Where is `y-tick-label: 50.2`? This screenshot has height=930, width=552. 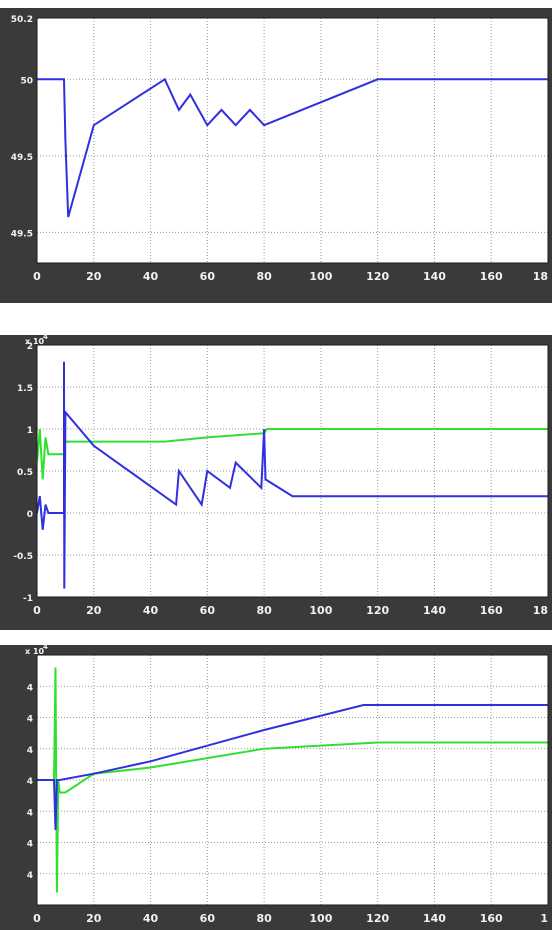
y-tick-label: 50.2 is located at coordinates (22, 20).